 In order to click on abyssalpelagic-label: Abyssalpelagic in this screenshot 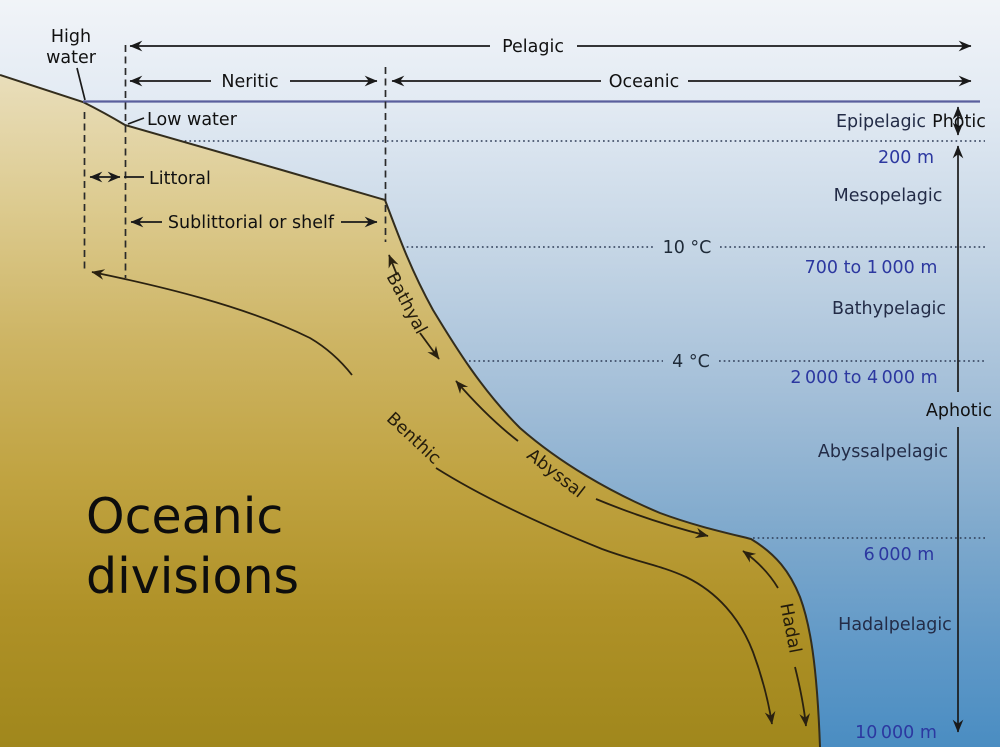, I will do `click(883, 452)`.